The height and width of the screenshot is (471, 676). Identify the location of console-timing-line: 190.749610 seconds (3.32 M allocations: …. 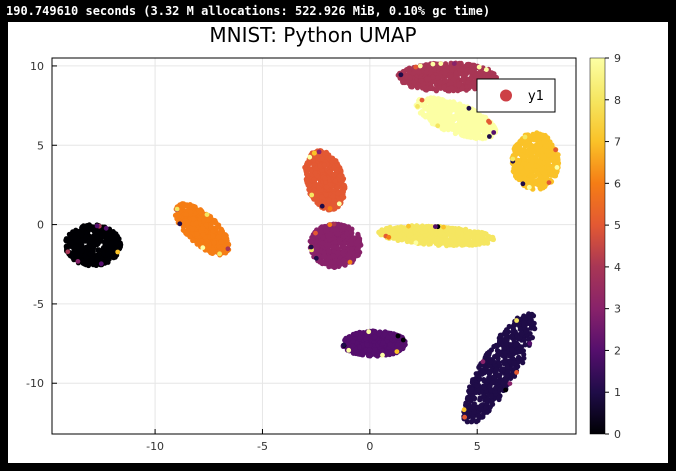
(248, 11).